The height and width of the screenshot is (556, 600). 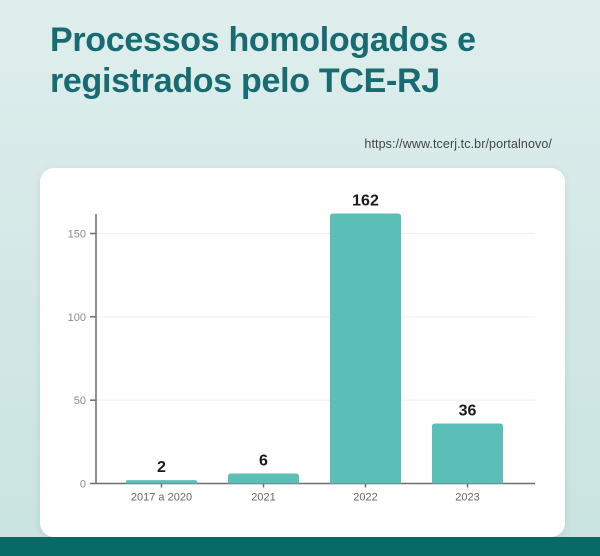 What do you see at coordinates (467, 498) in the screenshot?
I see `x-category-label: 2023` at bounding box center [467, 498].